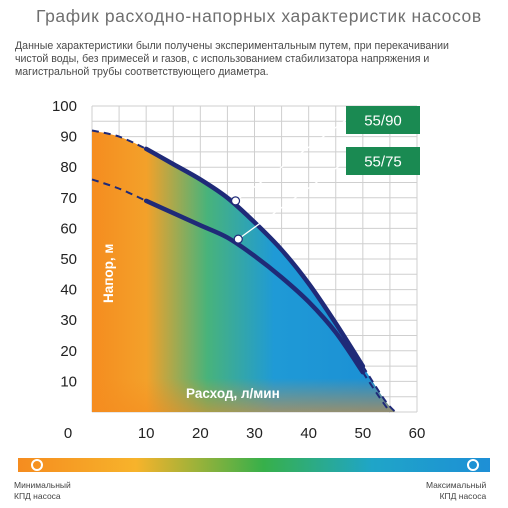  I want to click on y-tick-label: 40, so click(68, 290).